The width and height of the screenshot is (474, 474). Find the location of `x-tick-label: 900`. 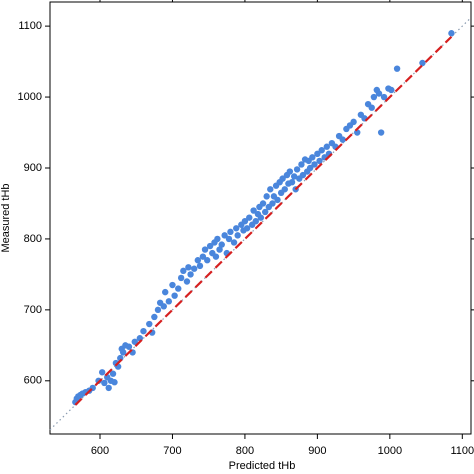

x-tick-label: 900 is located at coordinates (317, 451).